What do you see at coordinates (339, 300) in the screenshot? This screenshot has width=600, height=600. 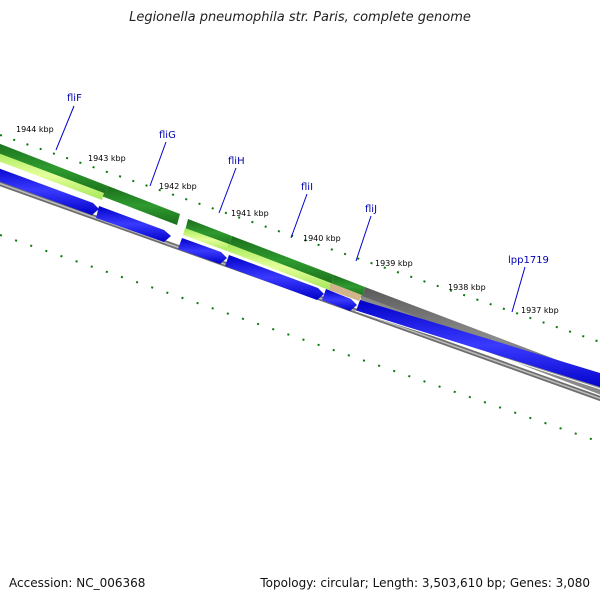 I see `cds-arrow-fliJ` at bounding box center [339, 300].